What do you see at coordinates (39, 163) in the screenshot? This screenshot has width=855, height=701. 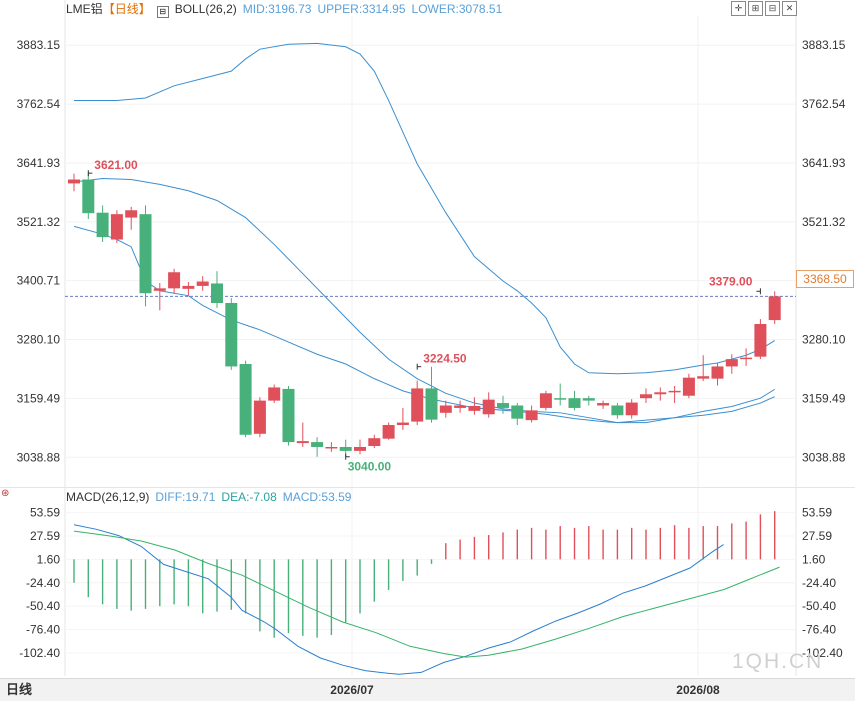 I see `y-tick-label: 3641.93` at bounding box center [39, 163].